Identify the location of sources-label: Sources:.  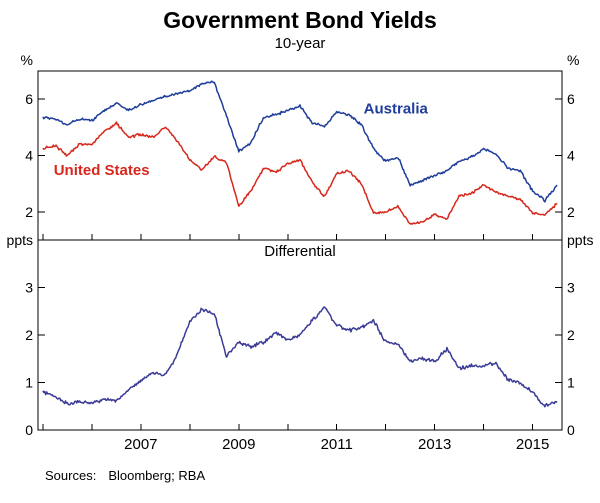
(71, 475).